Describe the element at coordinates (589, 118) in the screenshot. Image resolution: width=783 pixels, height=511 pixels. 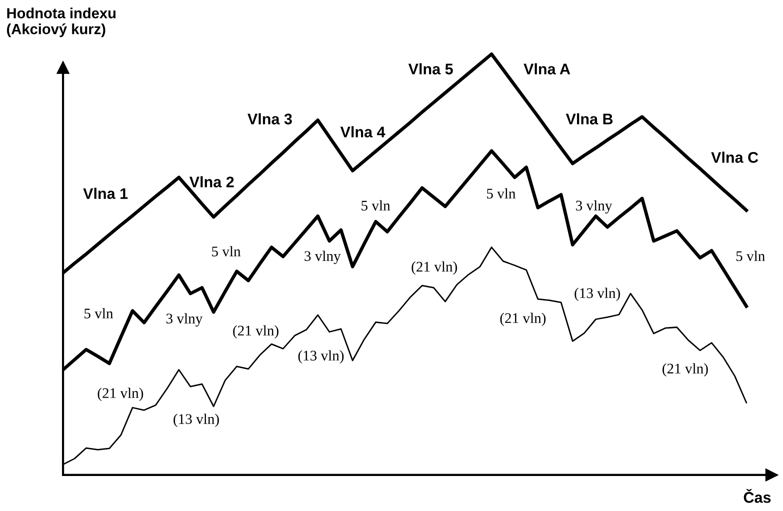
I see `annotation: Vlna B` at that location.